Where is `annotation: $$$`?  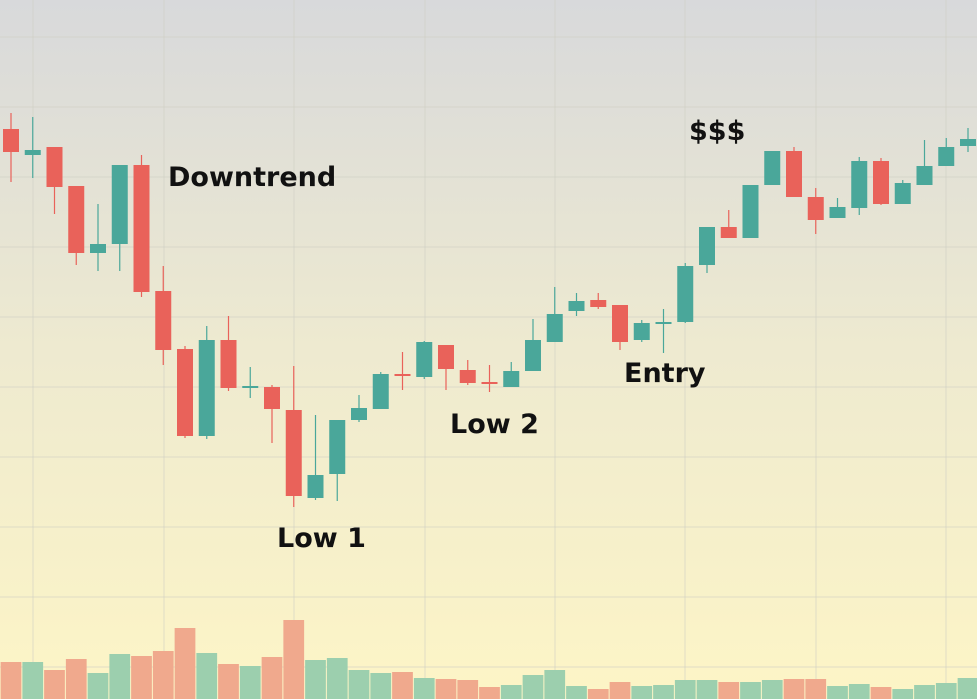
annotation: $$$ is located at coordinates (717, 131).